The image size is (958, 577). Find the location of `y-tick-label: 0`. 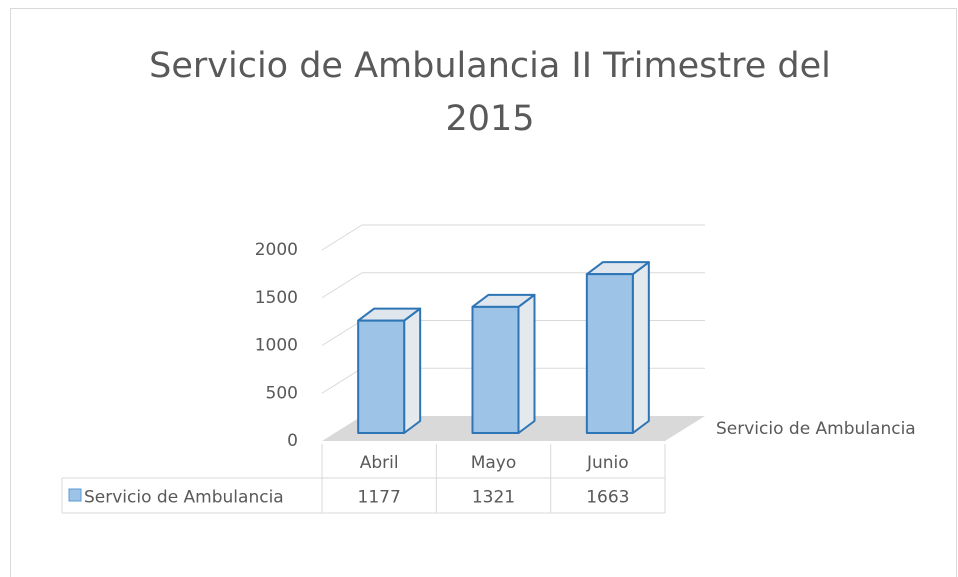

y-tick-label: 0 is located at coordinates (292, 441).